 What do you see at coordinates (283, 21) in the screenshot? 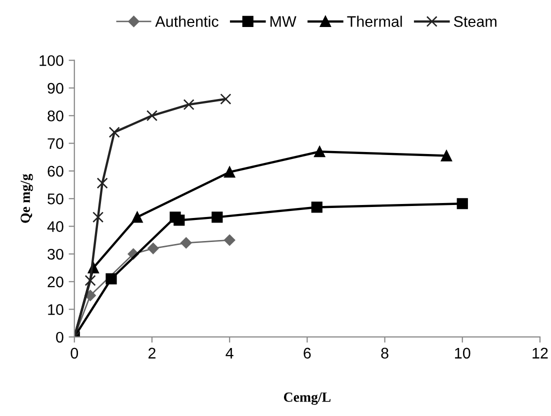
I see `legend-label: MW` at bounding box center [283, 21].